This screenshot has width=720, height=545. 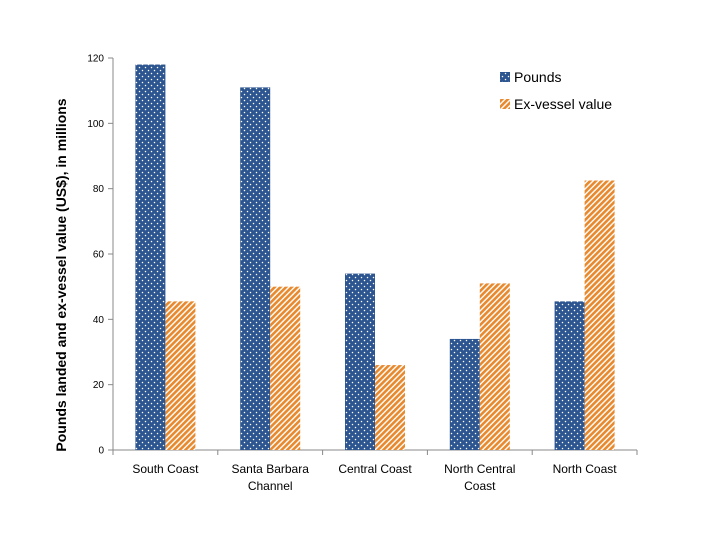 What do you see at coordinates (556, 90) in the screenshot?
I see `legend: Pounds Ex-vessel value` at bounding box center [556, 90].